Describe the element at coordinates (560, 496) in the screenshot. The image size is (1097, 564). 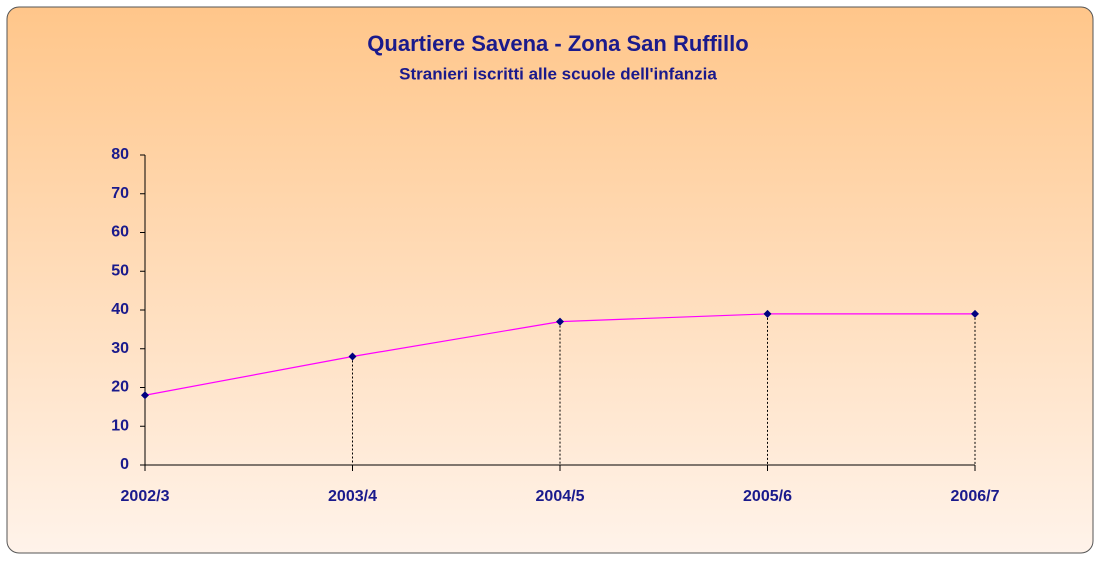
I see `x-tick-label: 2004/5` at that location.